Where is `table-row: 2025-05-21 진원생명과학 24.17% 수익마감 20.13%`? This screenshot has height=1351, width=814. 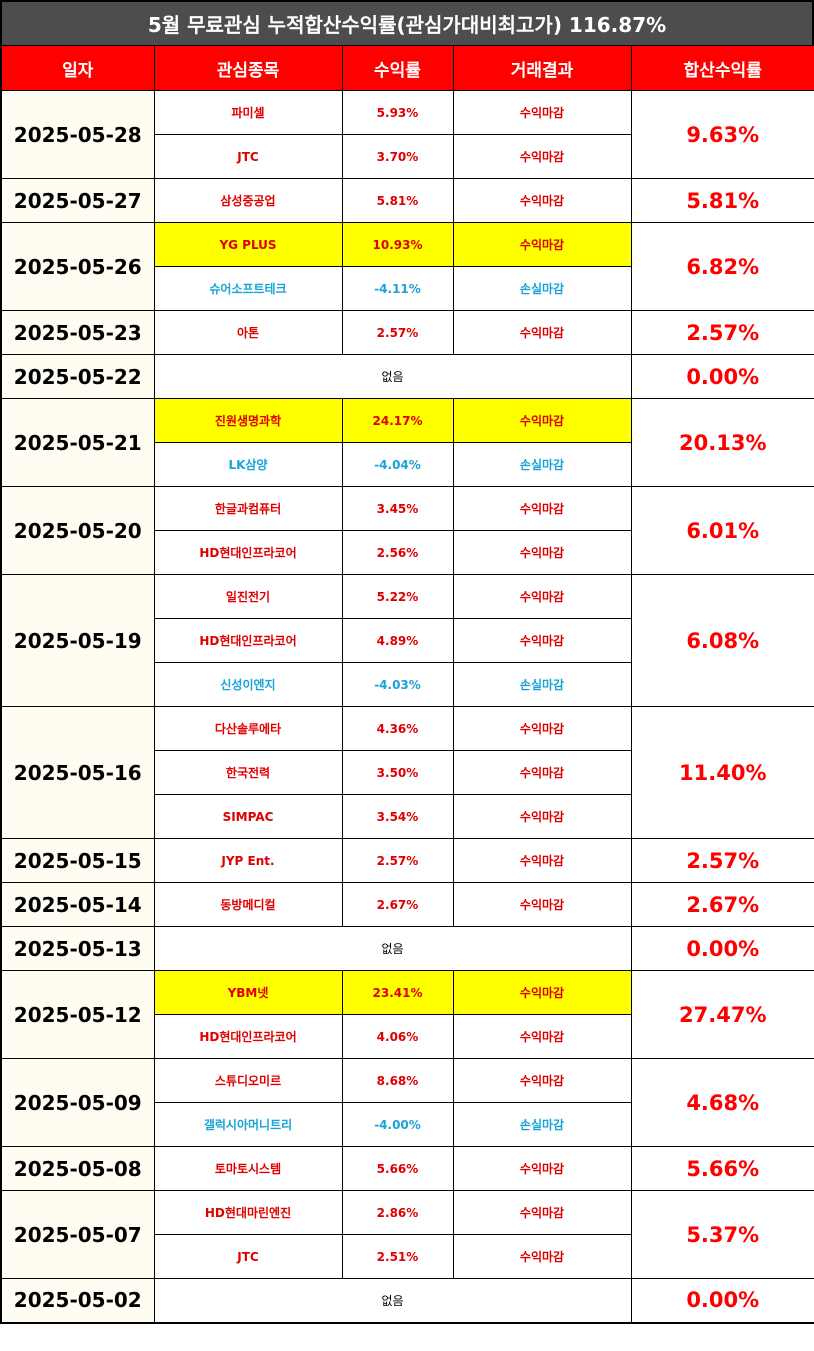
table-row: 2025-05-21 진원생명과학 24.17% 수익마감 20.13% is located at coordinates (407, 442).